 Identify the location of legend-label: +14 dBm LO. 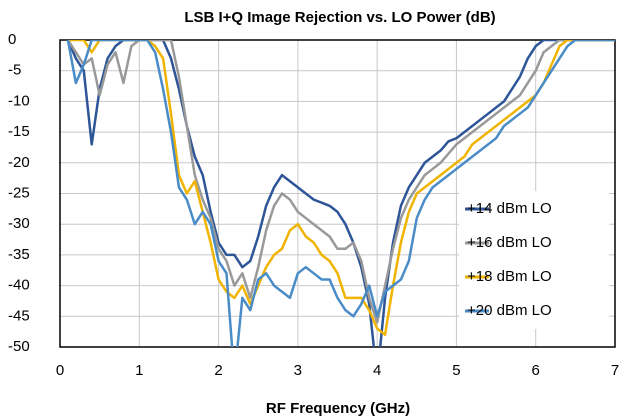
(509, 208).